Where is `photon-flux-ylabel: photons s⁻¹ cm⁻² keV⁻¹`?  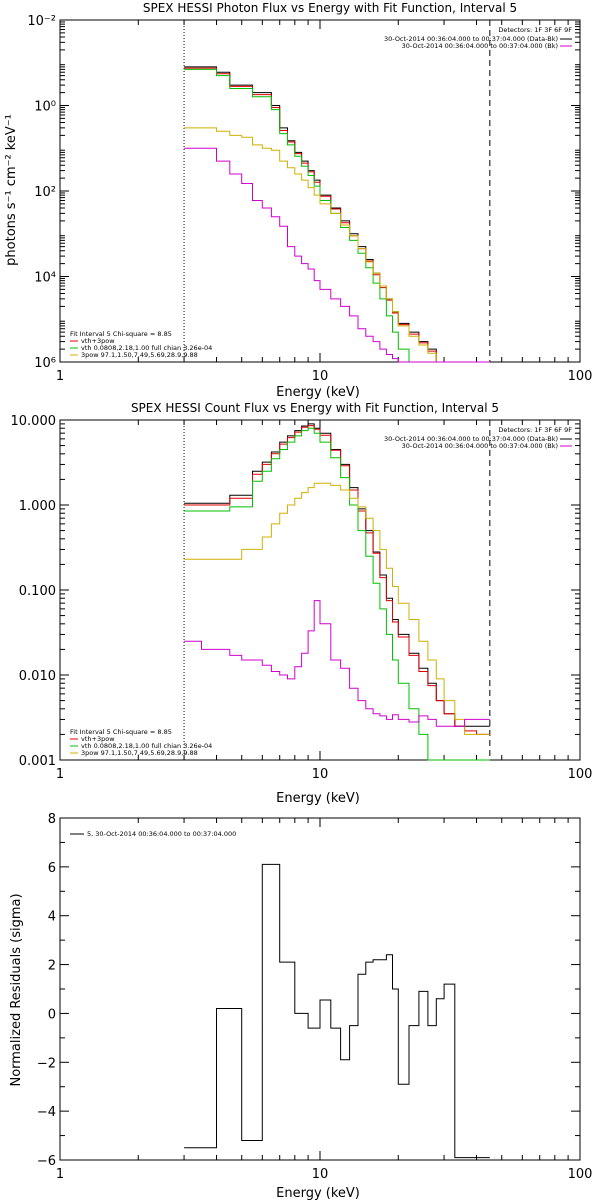
photon-flux-ylabel: photons s⁻¹ cm⁻² keV⁻¹ is located at coordinates (11, 190).